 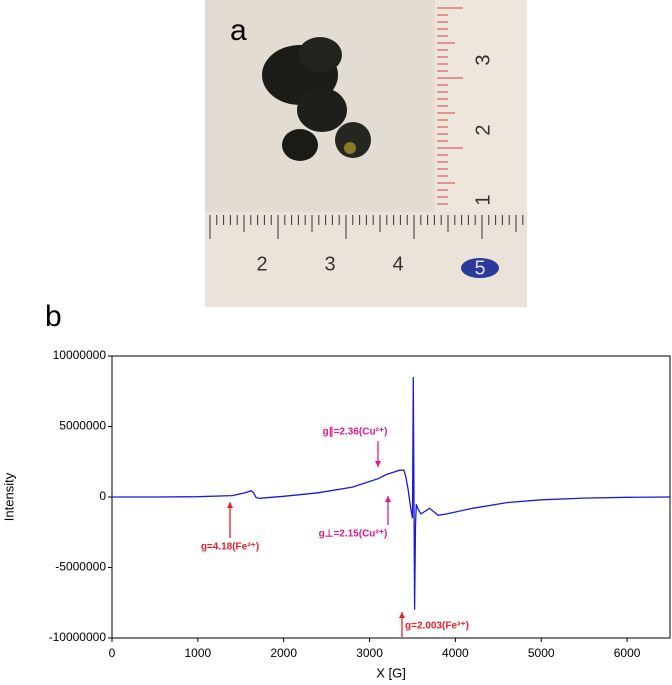 I want to click on annotation: g=2.003(Fe³⁺), so click(x=437, y=626).